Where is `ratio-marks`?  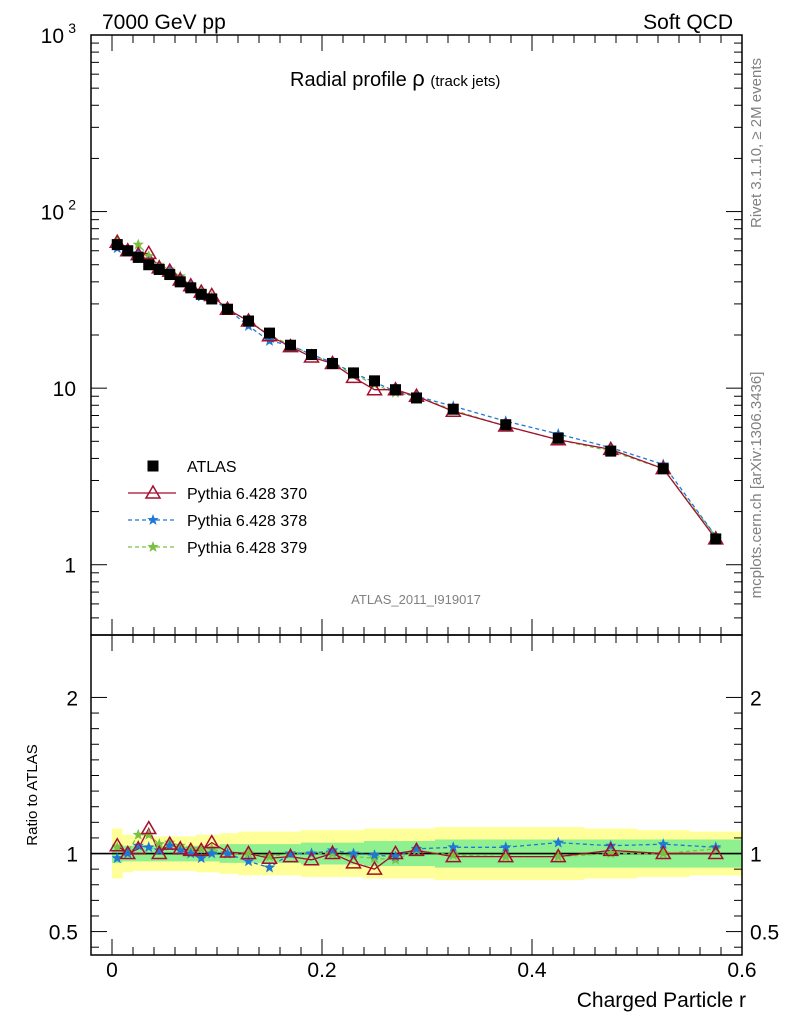
ratio-marks is located at coordinates (416, 850).